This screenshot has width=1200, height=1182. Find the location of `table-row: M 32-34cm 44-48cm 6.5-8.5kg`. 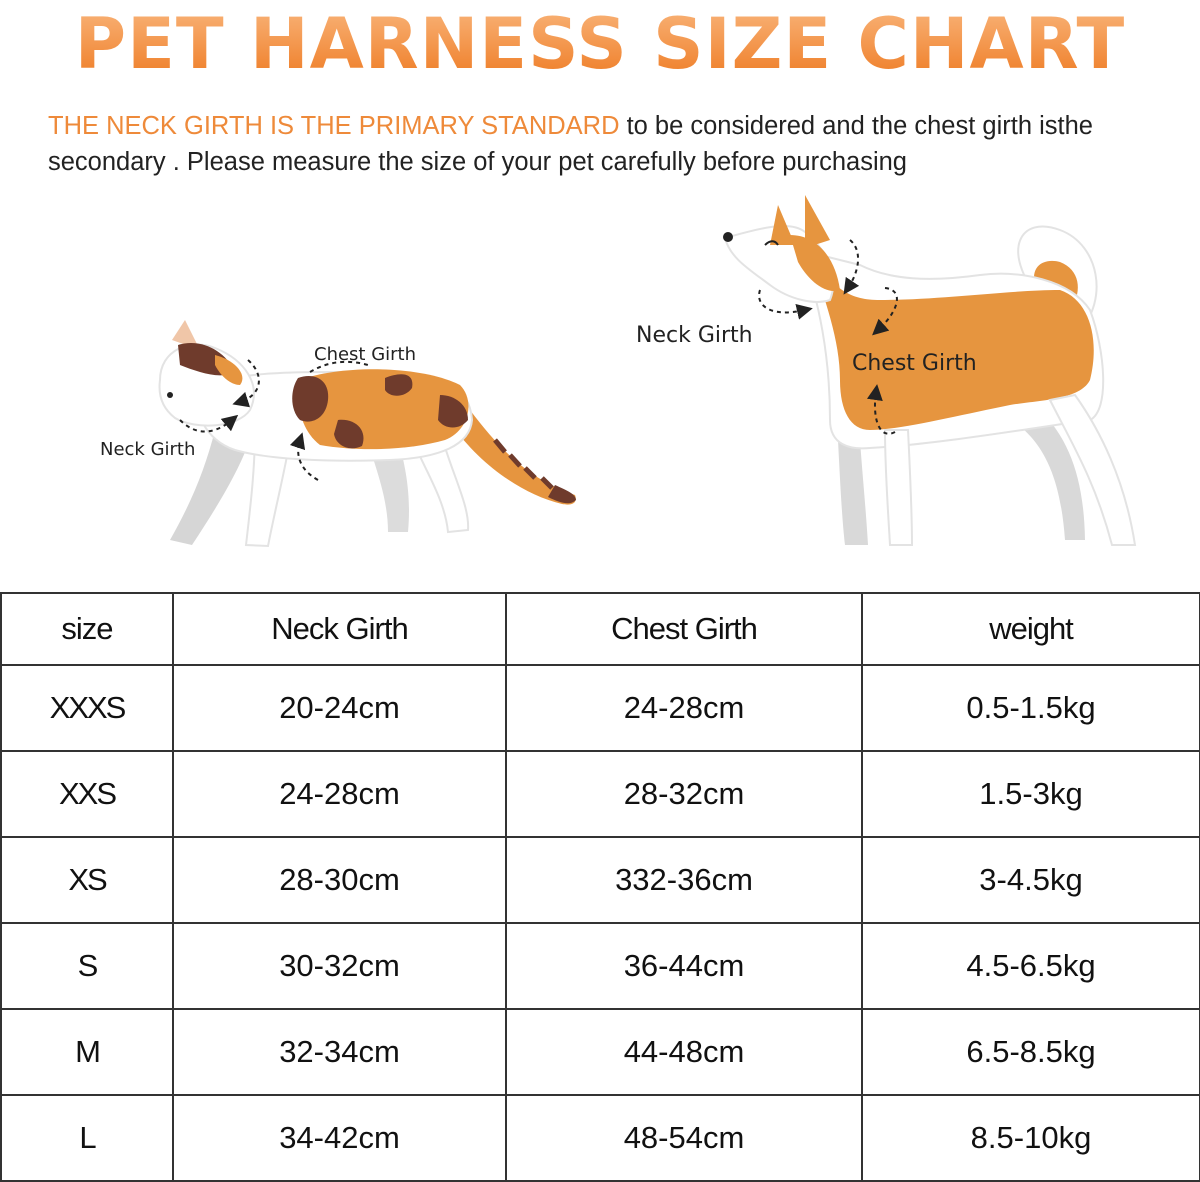

table-row: M 32-34cm 44-48cm 6.5-8.5kg is located at coordinates (600, 1052).